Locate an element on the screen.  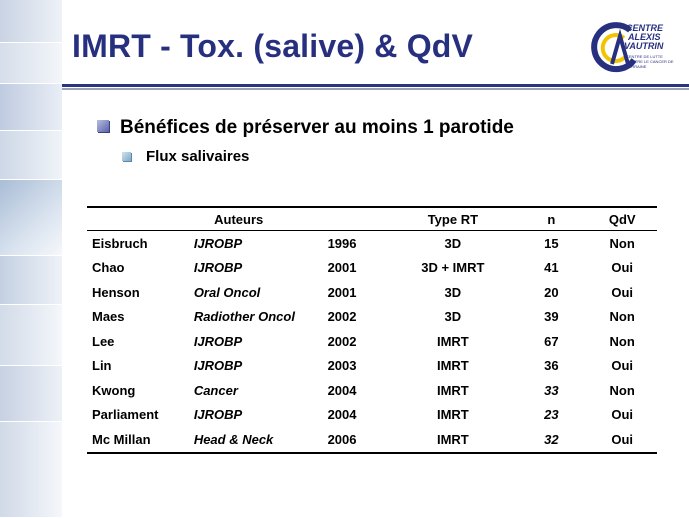
decorative-sidebar is located at coordinates (31, 259).